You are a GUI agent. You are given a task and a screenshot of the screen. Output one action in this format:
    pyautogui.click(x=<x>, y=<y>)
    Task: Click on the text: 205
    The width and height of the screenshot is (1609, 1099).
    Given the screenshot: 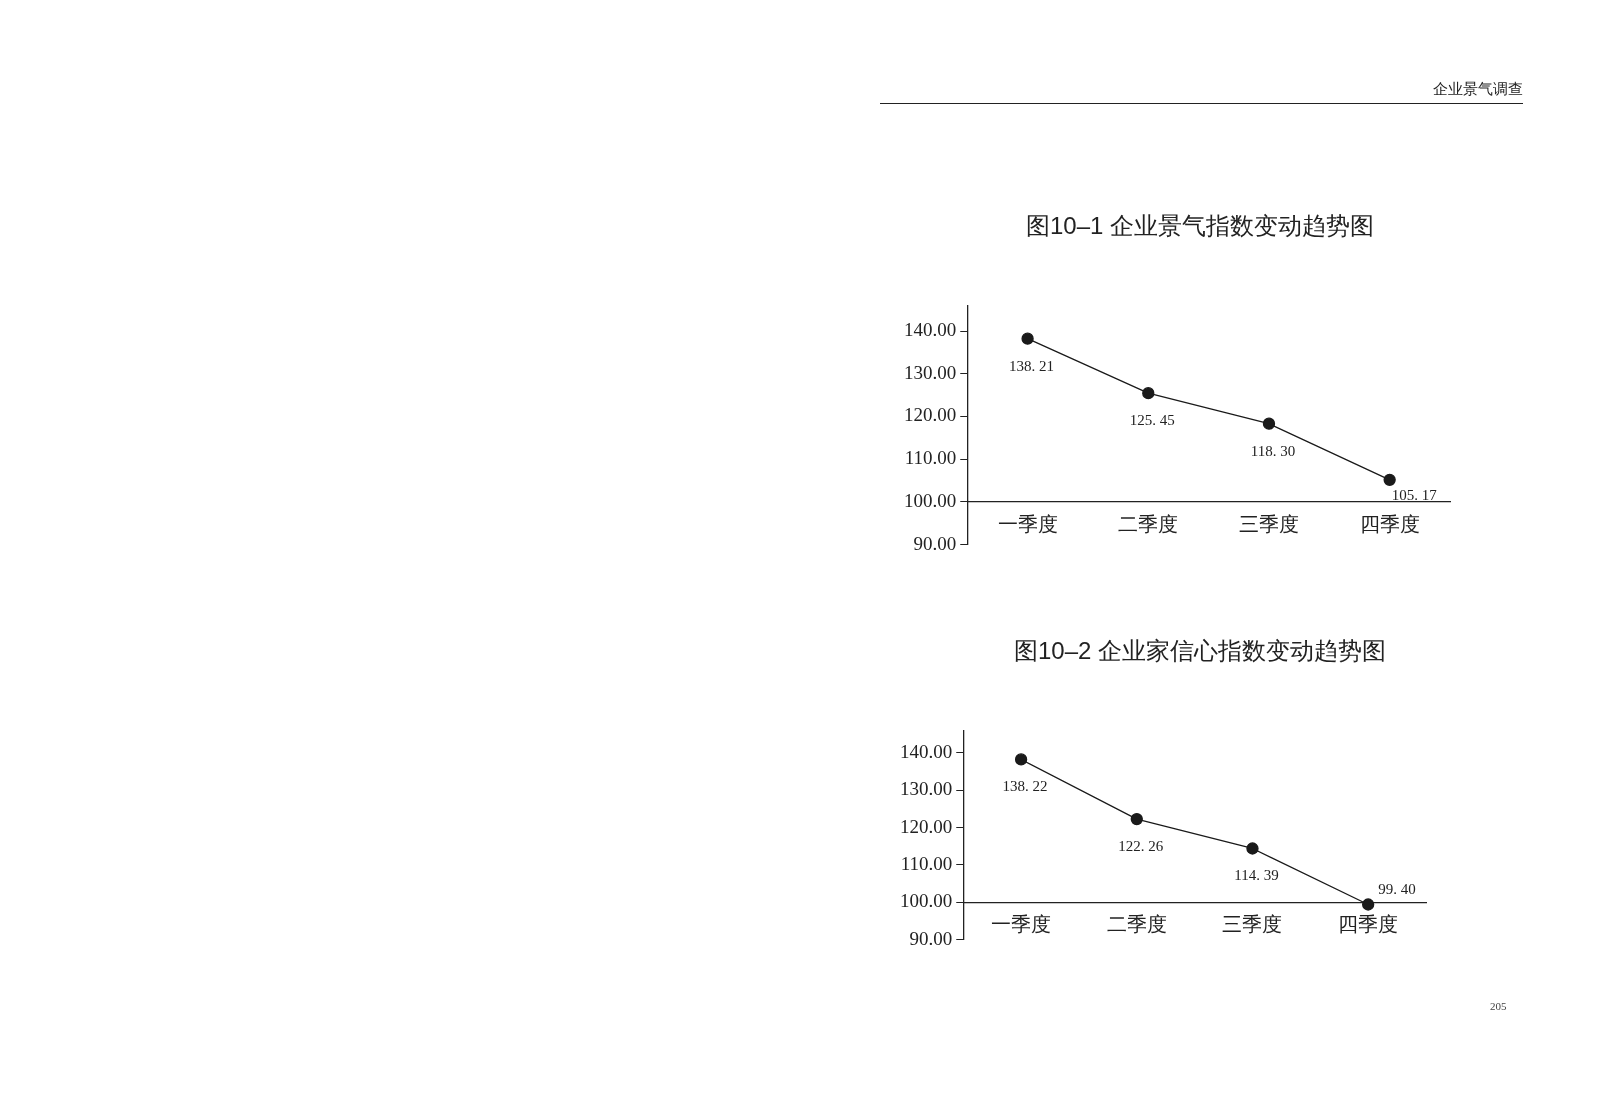 What is the action you would take?
    pyautogui.click(x=1498, y=1006)
    